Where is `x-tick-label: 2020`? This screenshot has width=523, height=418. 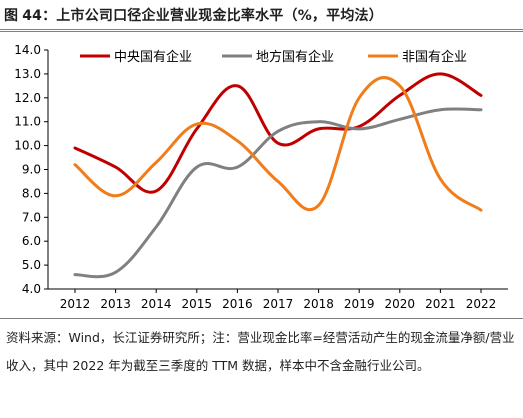 x-tick-label: 2020 is located at coordinates (400, 304).